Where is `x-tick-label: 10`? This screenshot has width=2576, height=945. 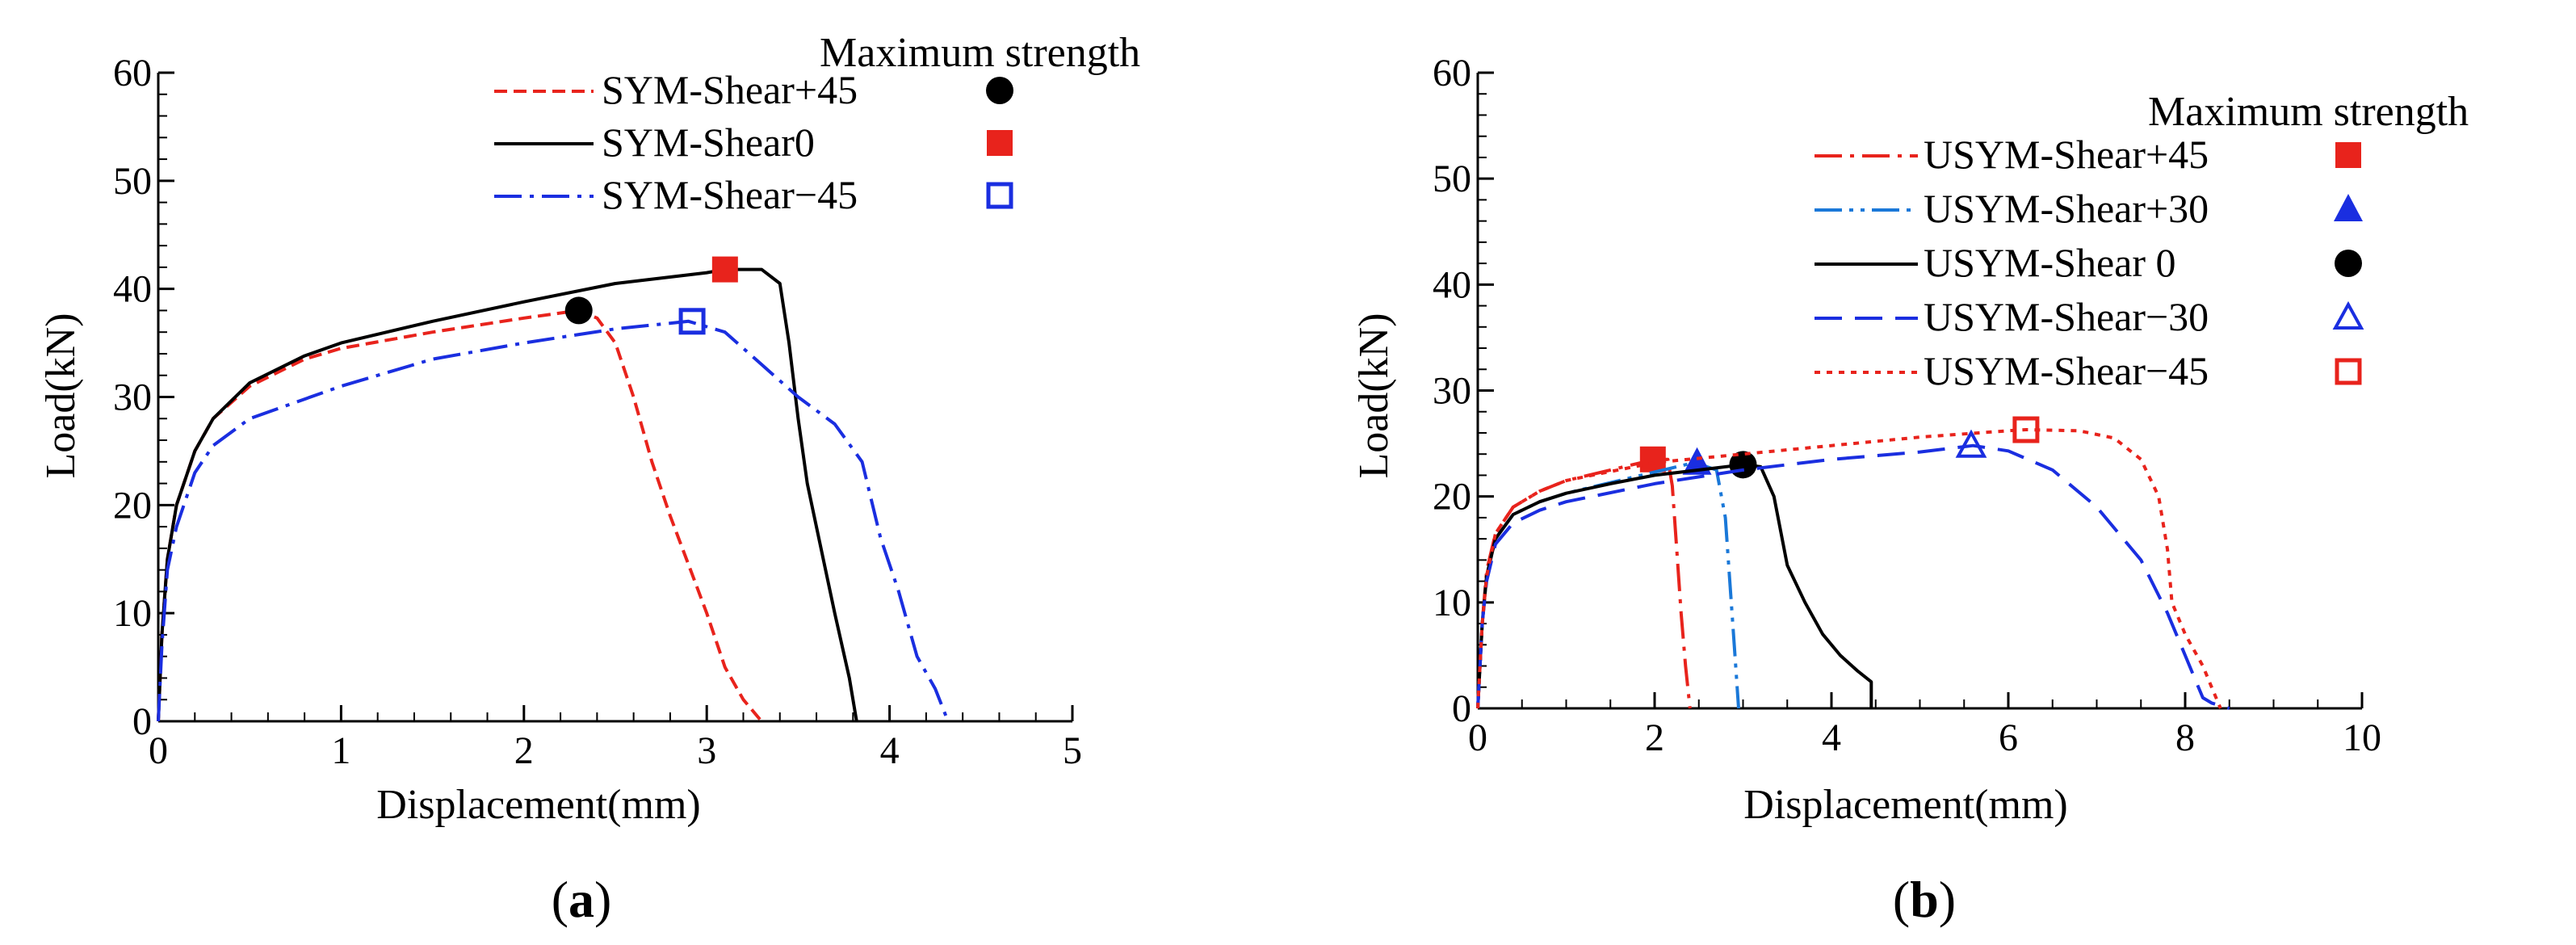 x-tick-label: 10 is located at coordinates (2362, 737).